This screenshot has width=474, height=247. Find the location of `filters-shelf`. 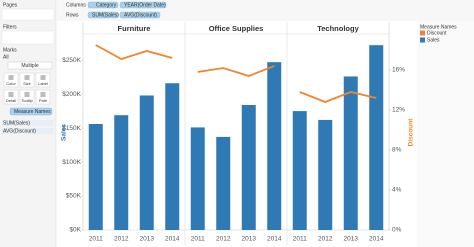

filters-shelf is located at coordinates (28, 37).